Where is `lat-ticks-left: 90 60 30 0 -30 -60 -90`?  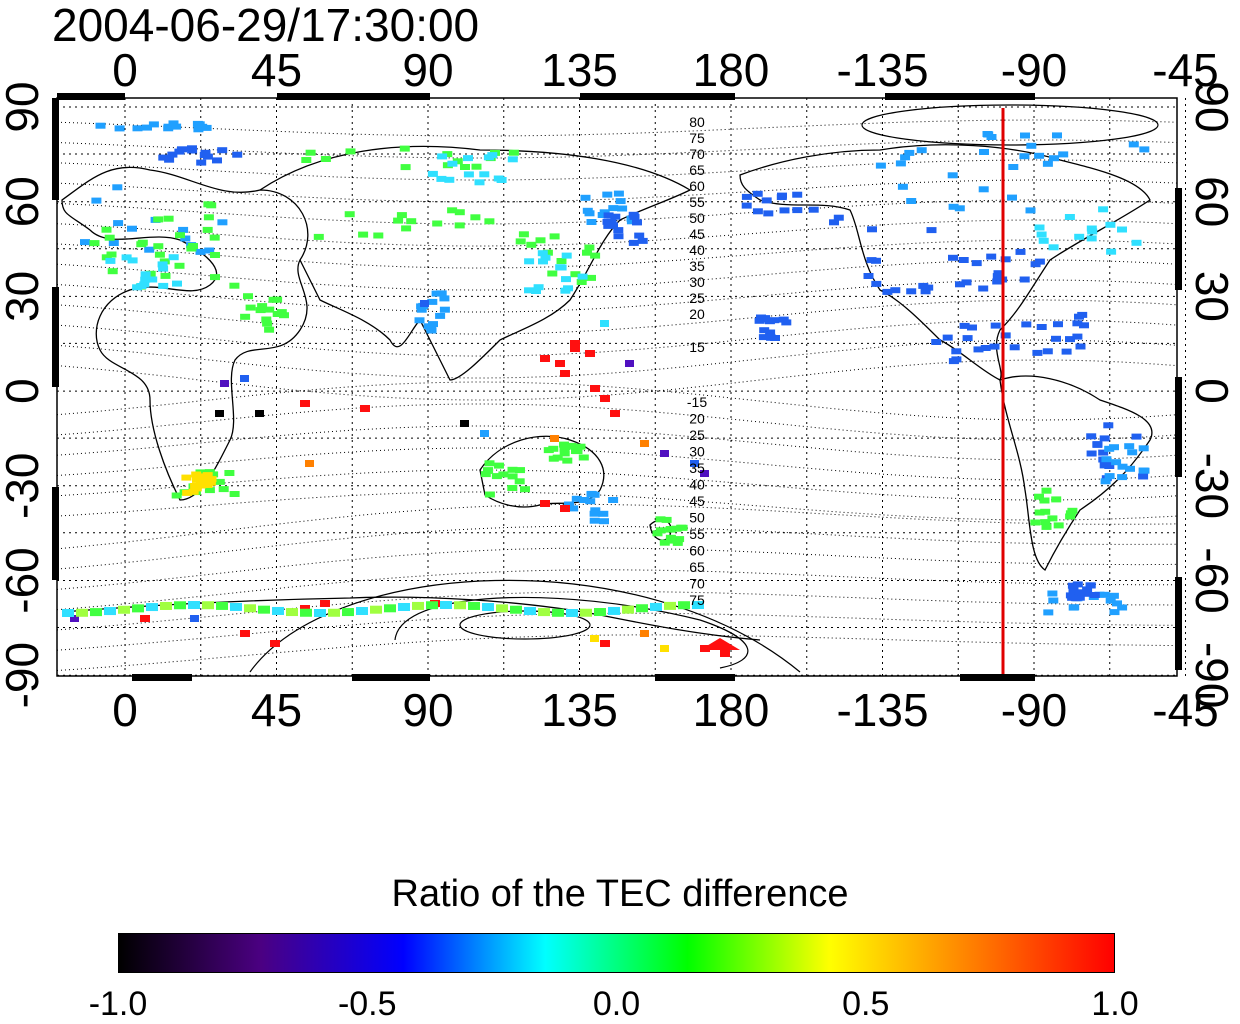
lat-ticks-left: 90 60 30 0 -30 -60 -90 is located at coordinates (24, 394).